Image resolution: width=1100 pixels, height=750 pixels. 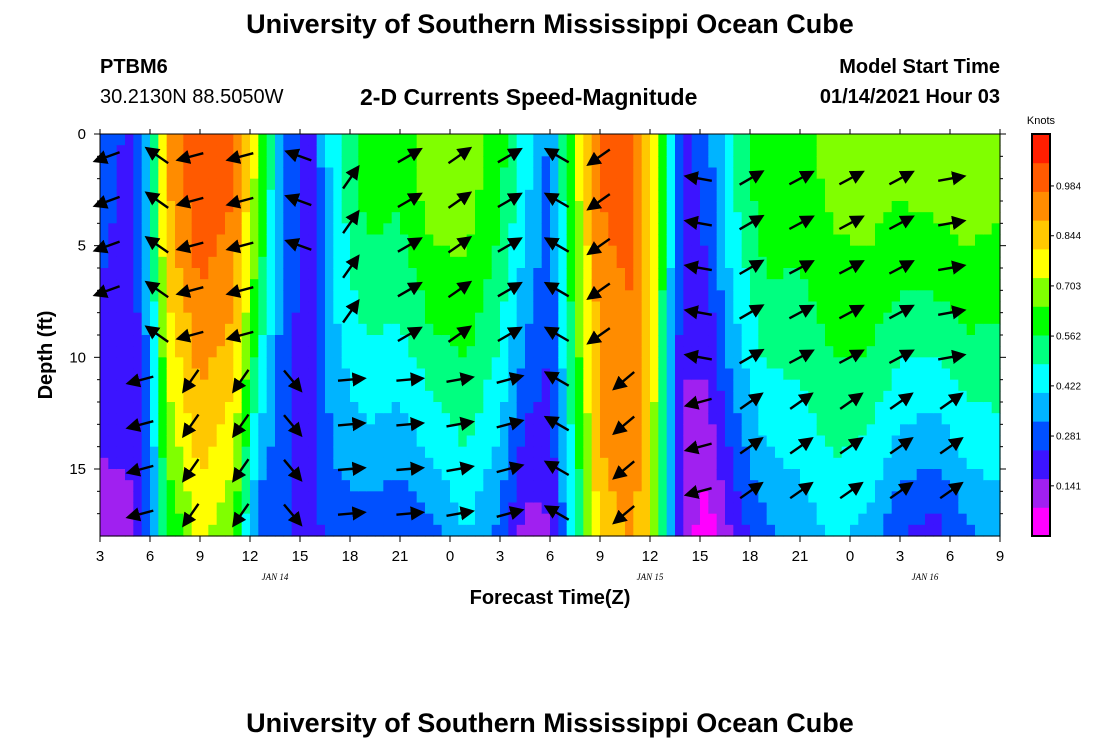 What do you see at coordinates (1068, 486) in the screenshot?
I see `colorbar-label: 0.141` at bounding box center [1068, 486].